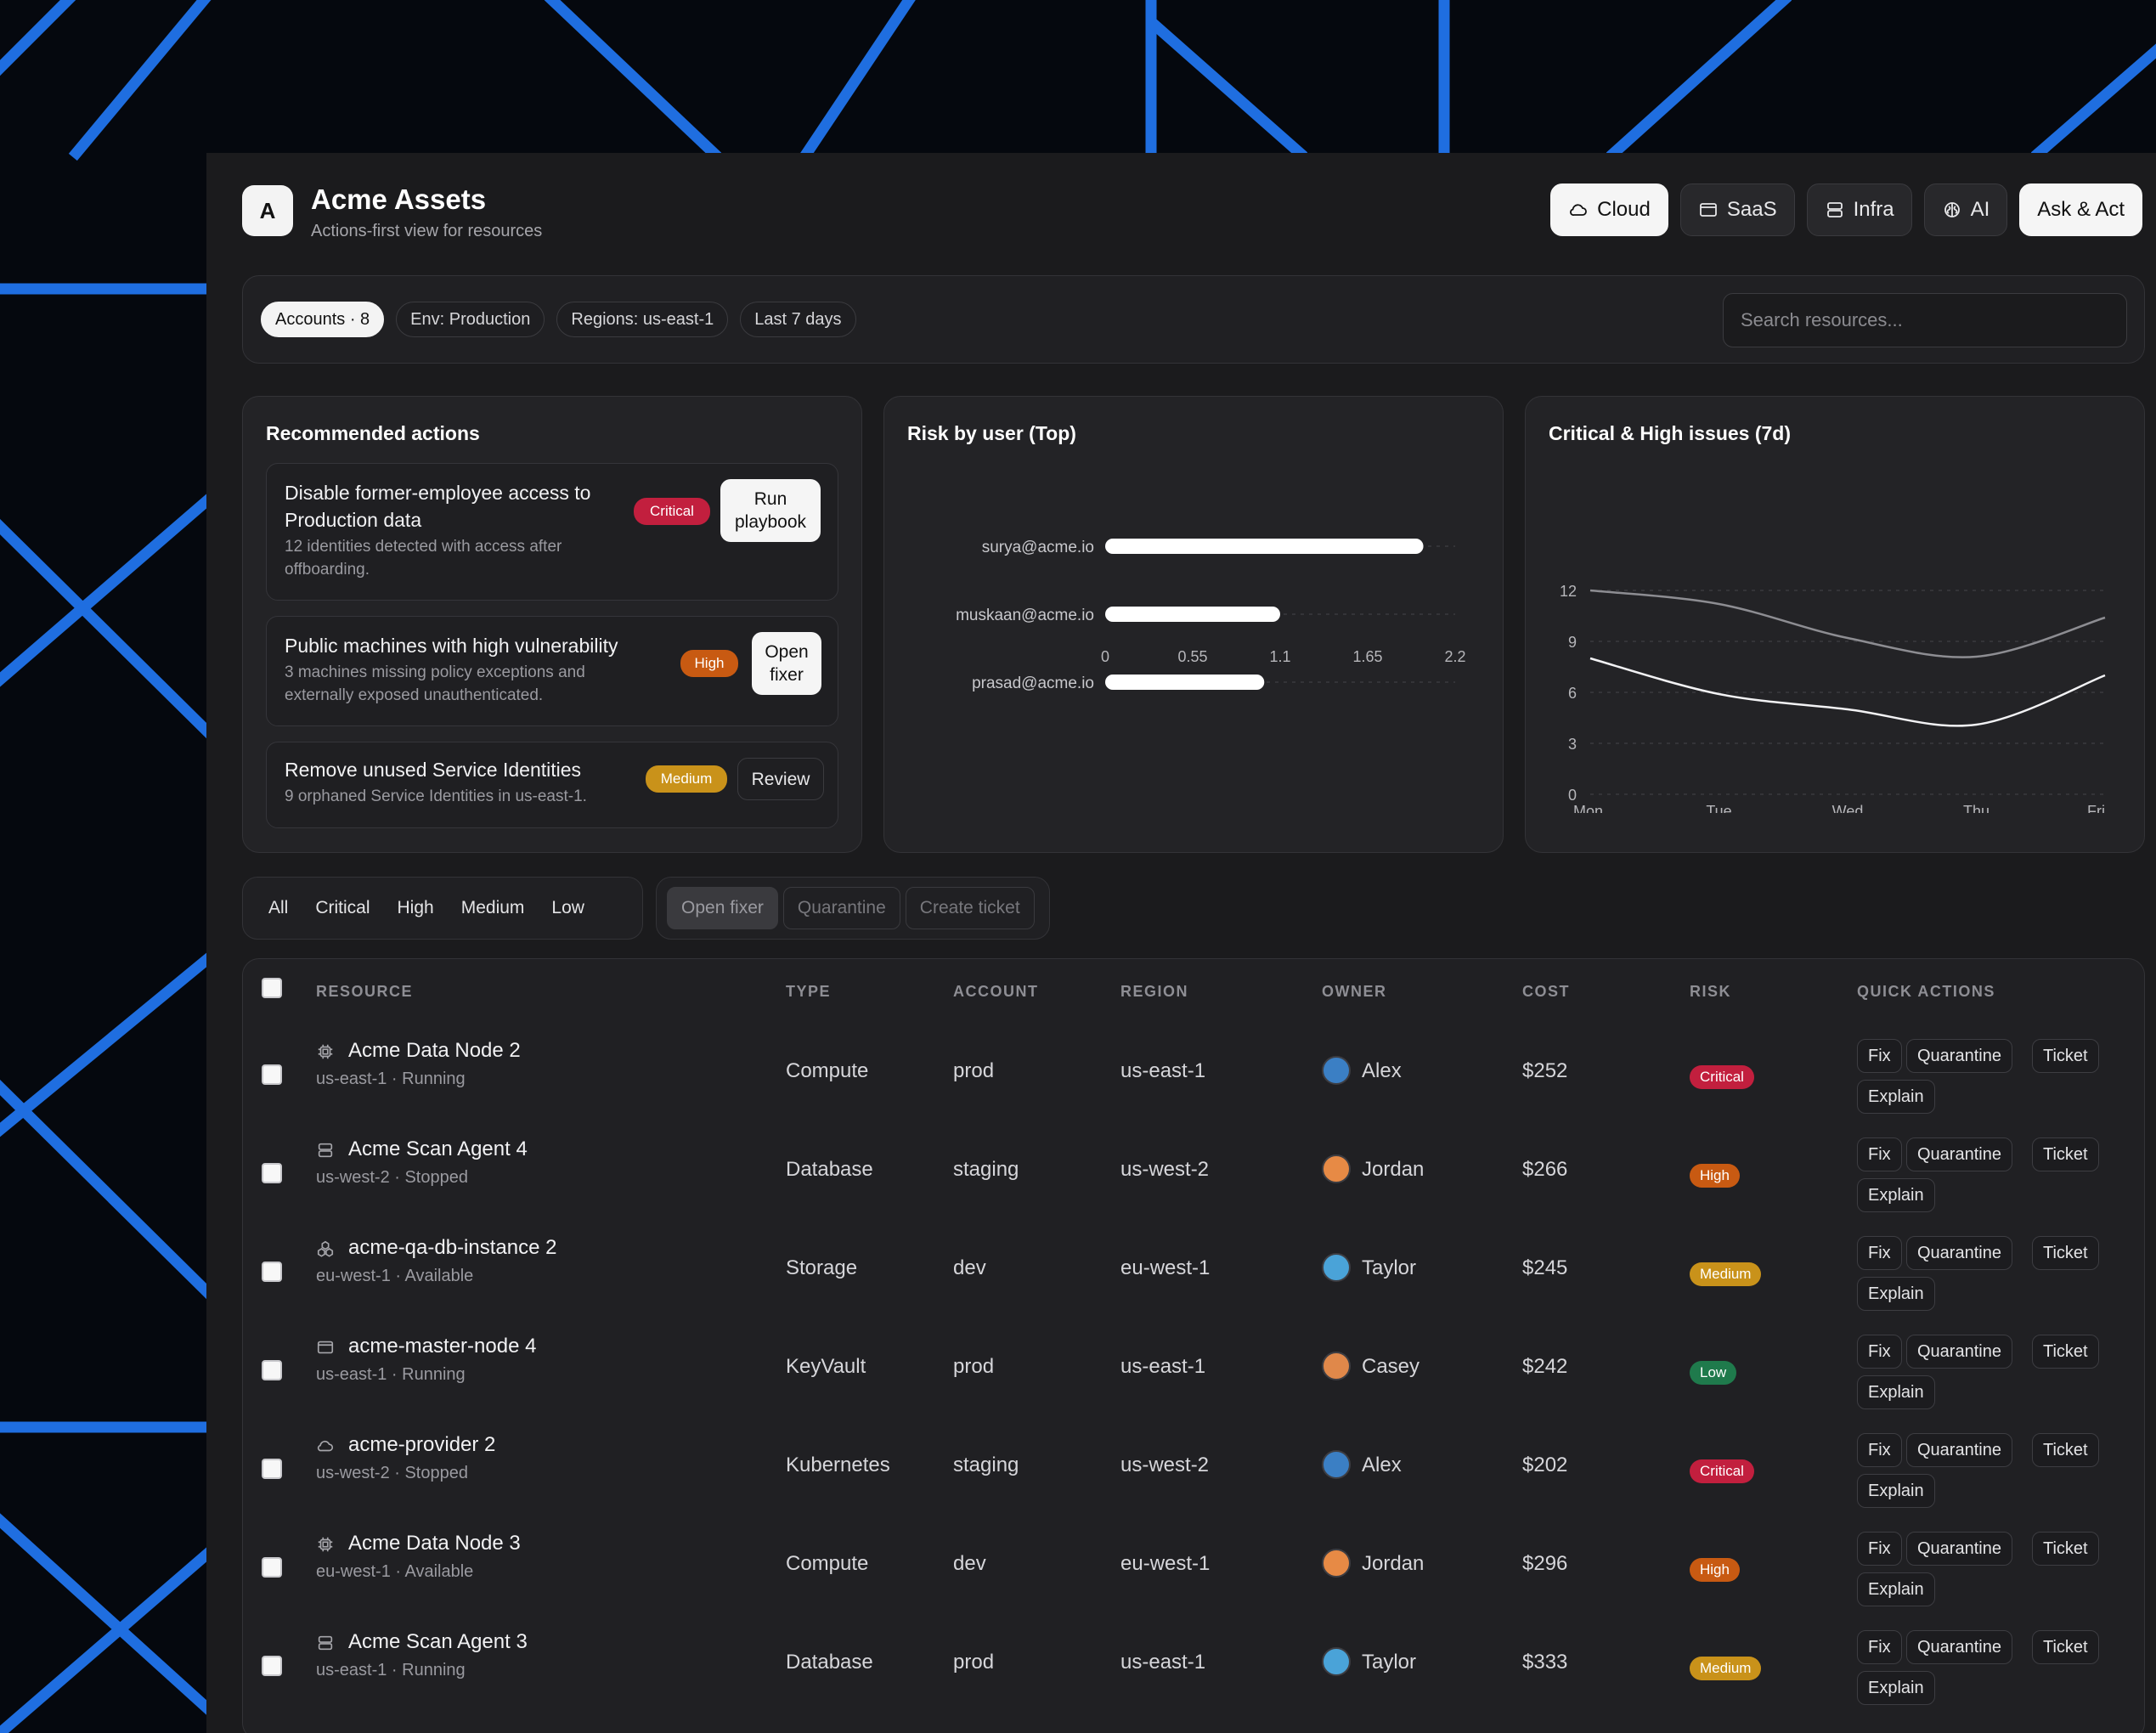 The image size is (2156, 1733). I want to click on priority-low: Low, so click(567, 907).